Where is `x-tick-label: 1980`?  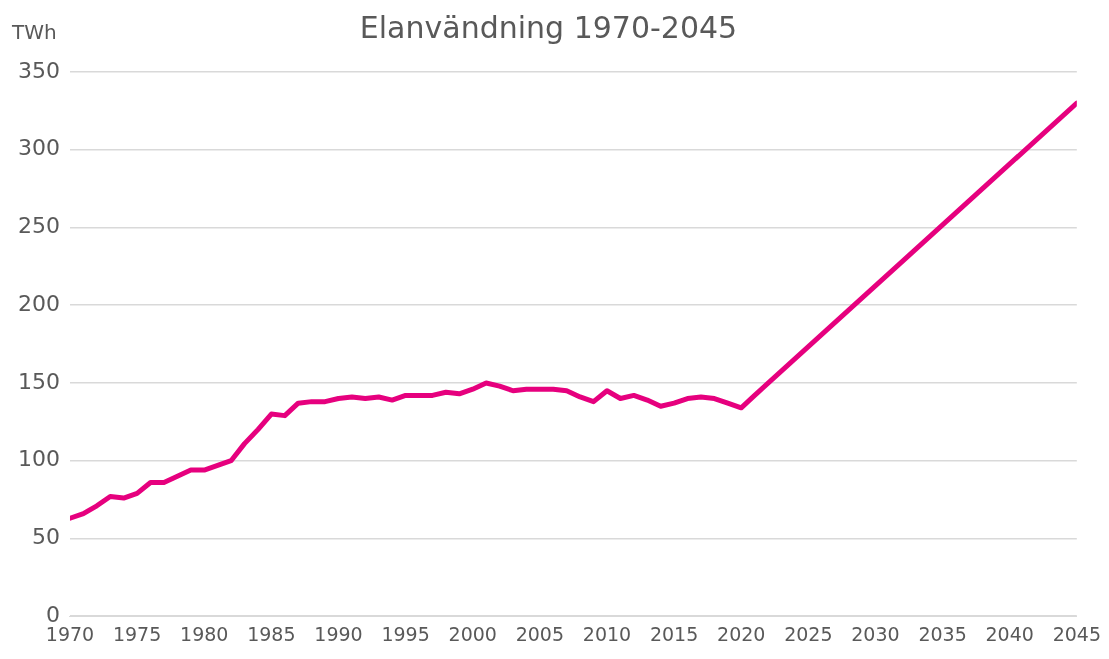 x-tick-label: 1980 is located at coordinates (204, 633).